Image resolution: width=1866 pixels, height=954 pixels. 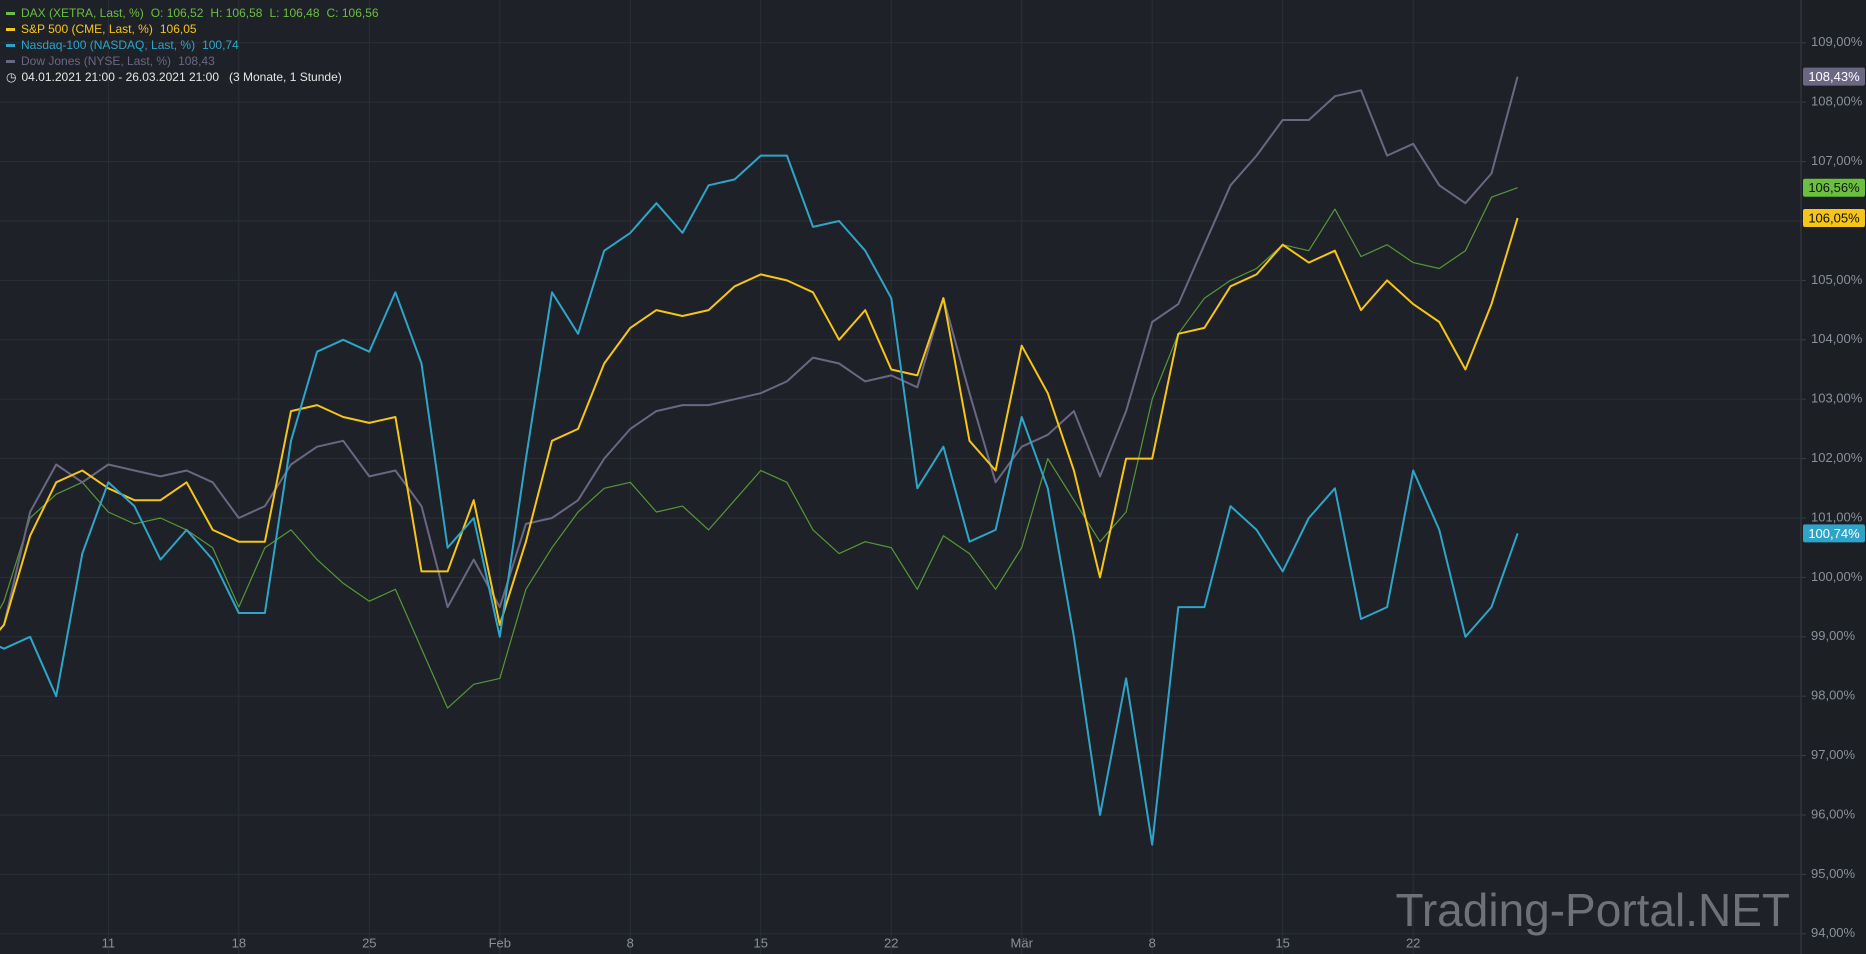 What do you see at coordinates (108, 45) in the screenshot?
I see `legend-text: Nasdaq-100 (NASDAQ, Last, %)` at bounding box center [108, 45].